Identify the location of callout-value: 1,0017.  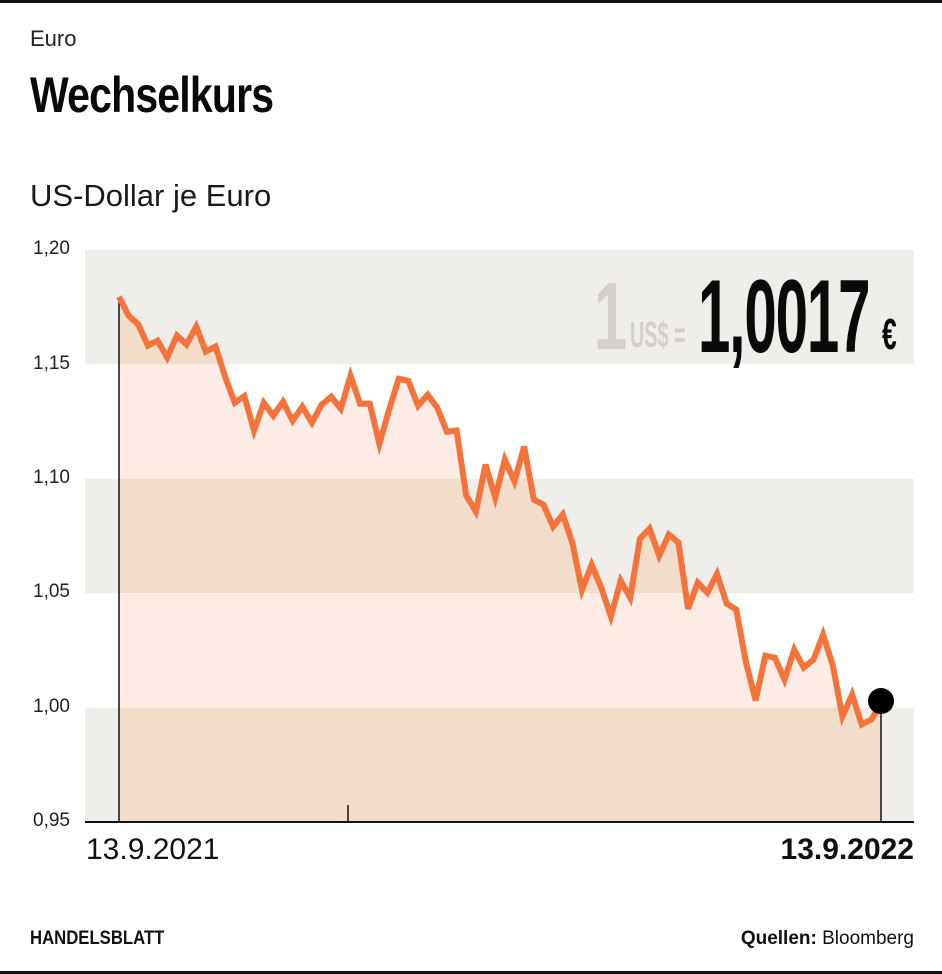
(784, 317).